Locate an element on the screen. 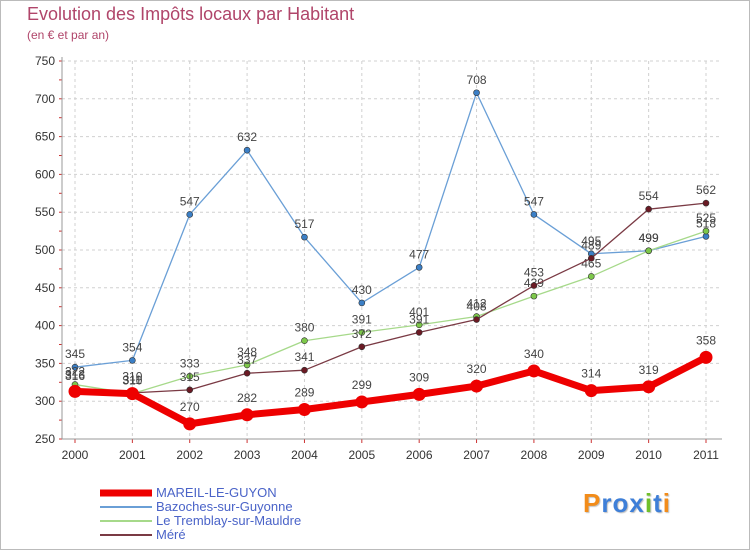 This screenshot has width=750, height=550. data-label-m-r-: 311 is located at coordinates (132, 380).